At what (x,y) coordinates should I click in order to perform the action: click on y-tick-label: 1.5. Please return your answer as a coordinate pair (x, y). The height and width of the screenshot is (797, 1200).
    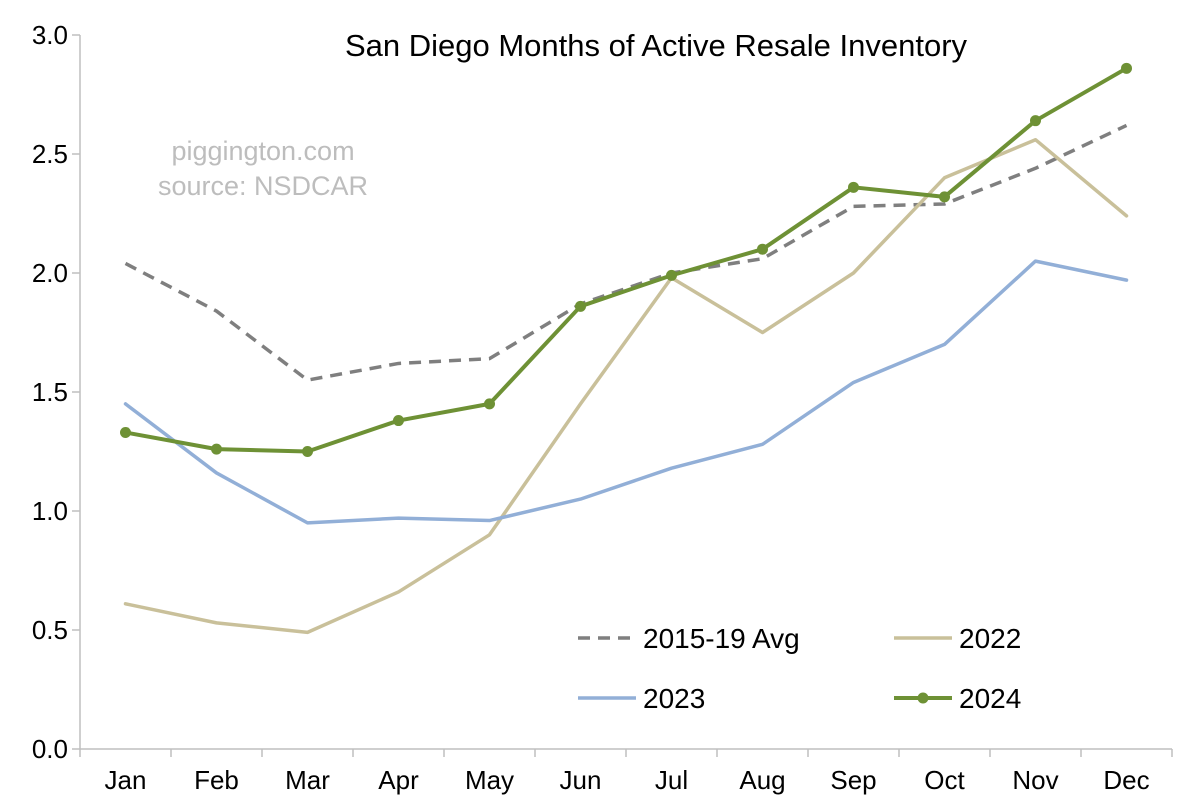
    Looking at the image, I should click on (50, 392).